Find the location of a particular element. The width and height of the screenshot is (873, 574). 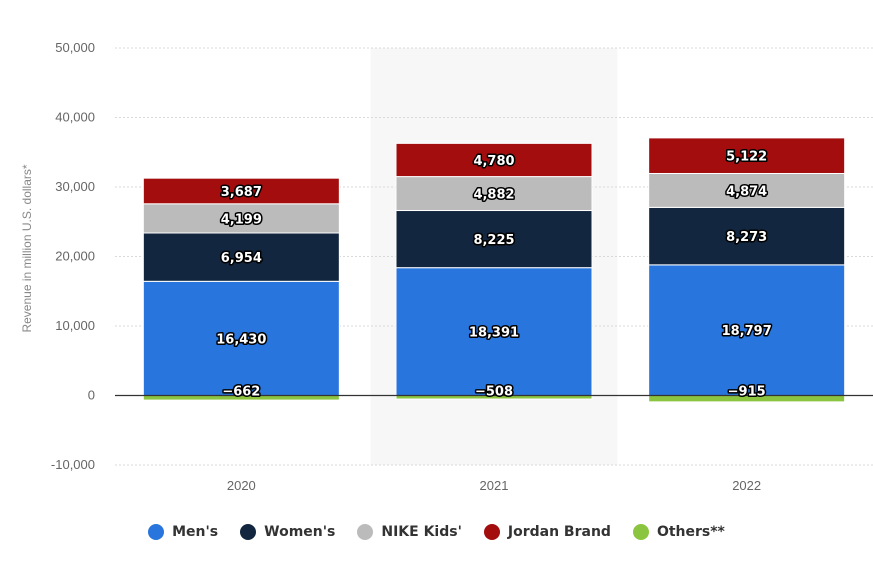

data-label: 4,882 is located at coordinates (493, 195).